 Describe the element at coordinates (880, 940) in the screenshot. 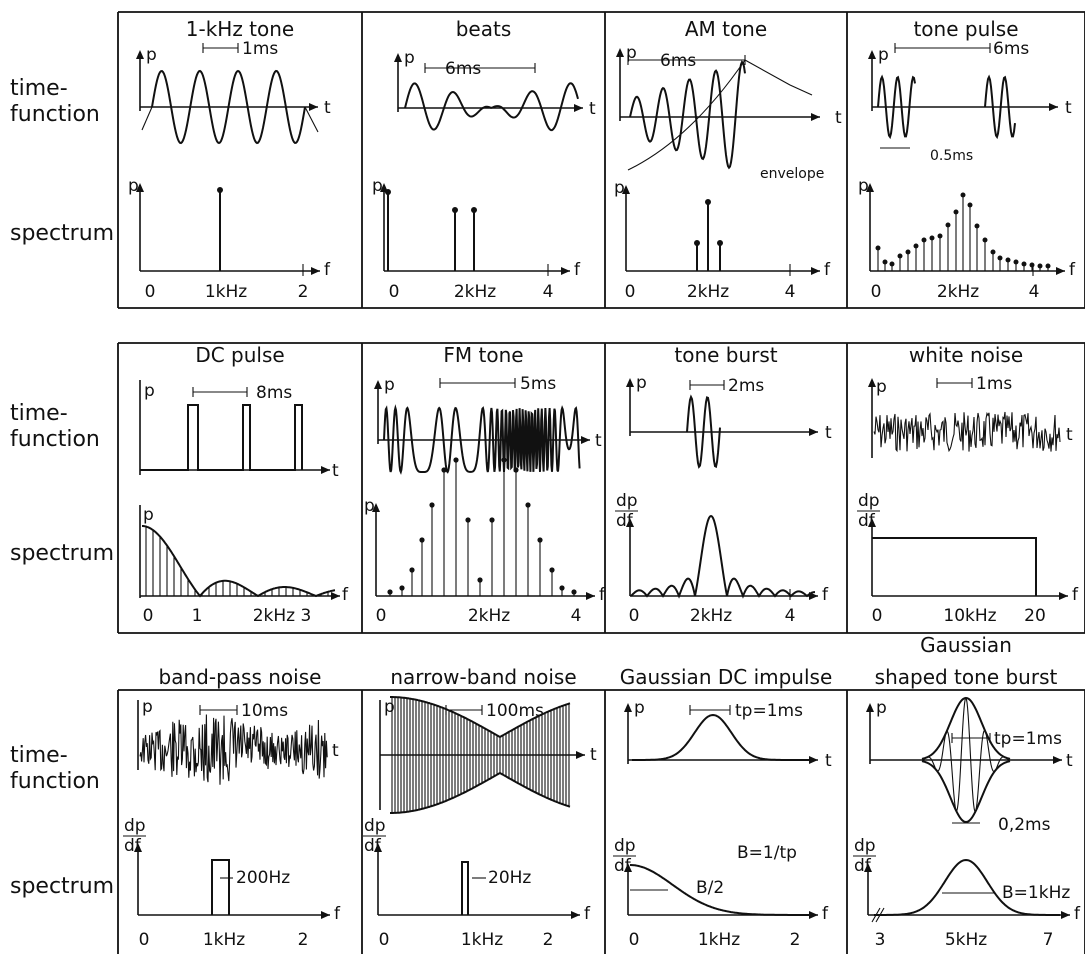

I see `tick-label: 3` at that location.